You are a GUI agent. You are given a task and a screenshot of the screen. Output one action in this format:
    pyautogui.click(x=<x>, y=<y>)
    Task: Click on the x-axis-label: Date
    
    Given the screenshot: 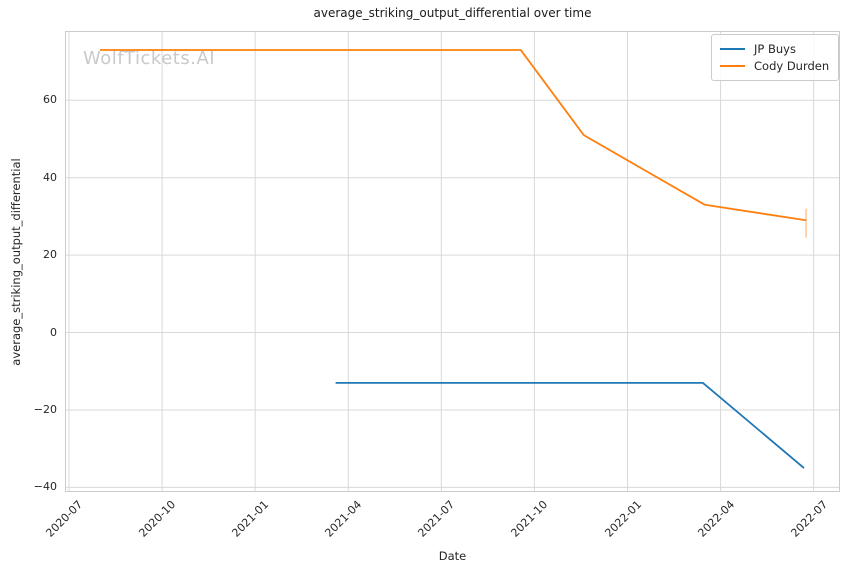 What is the action you would take?
    pyautogui.click(x=452, y=556)
    